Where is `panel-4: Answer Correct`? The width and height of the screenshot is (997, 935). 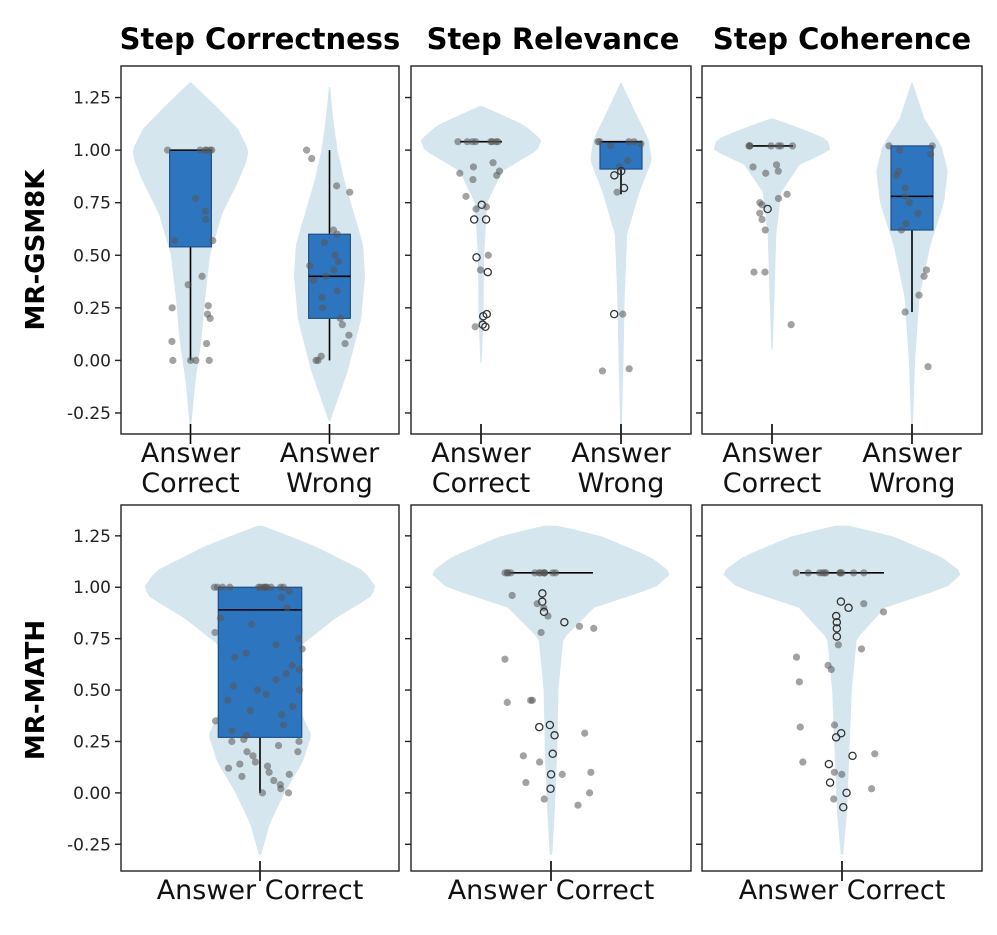 panel-4: Answer Correct is located at coordinates (548, 705).